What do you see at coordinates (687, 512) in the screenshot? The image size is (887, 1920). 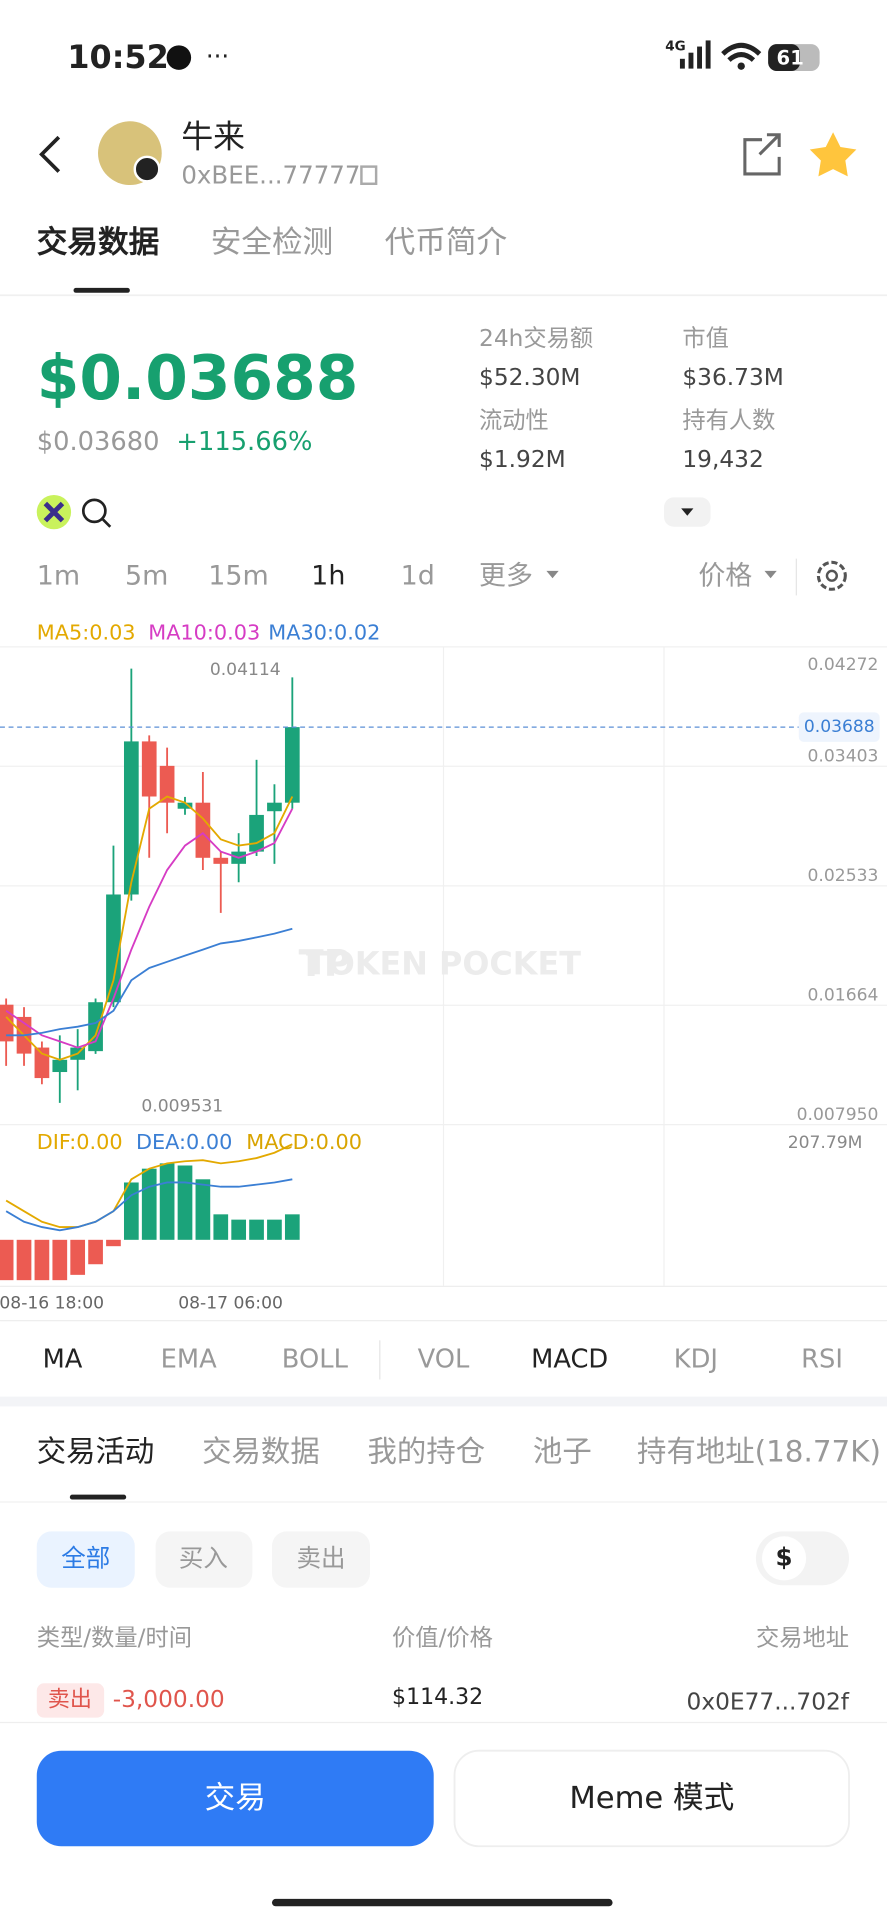 I see `collapse-arrow` at bounding box center [687, 512].